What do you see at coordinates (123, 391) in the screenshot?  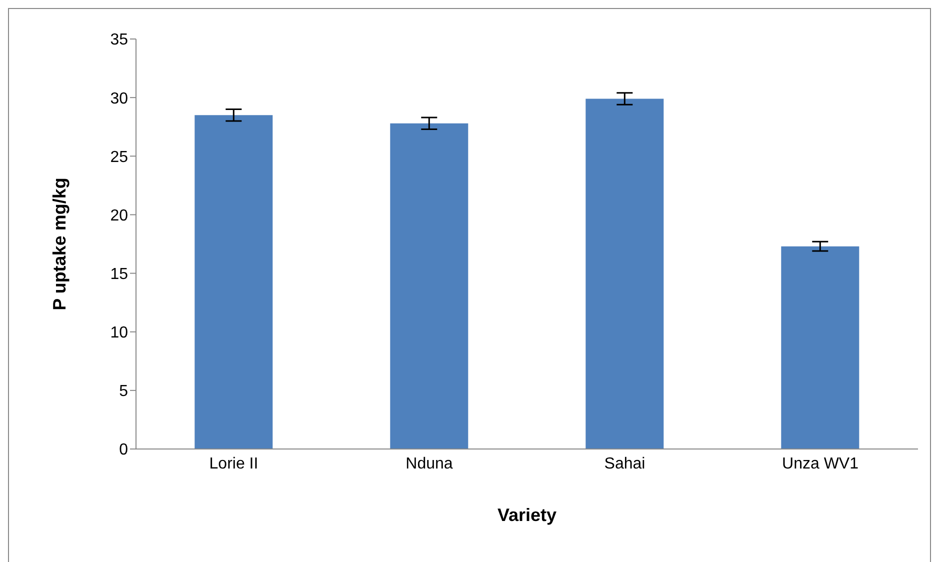 I see `y-tick-label: 5` at bounding box center [123, 391].